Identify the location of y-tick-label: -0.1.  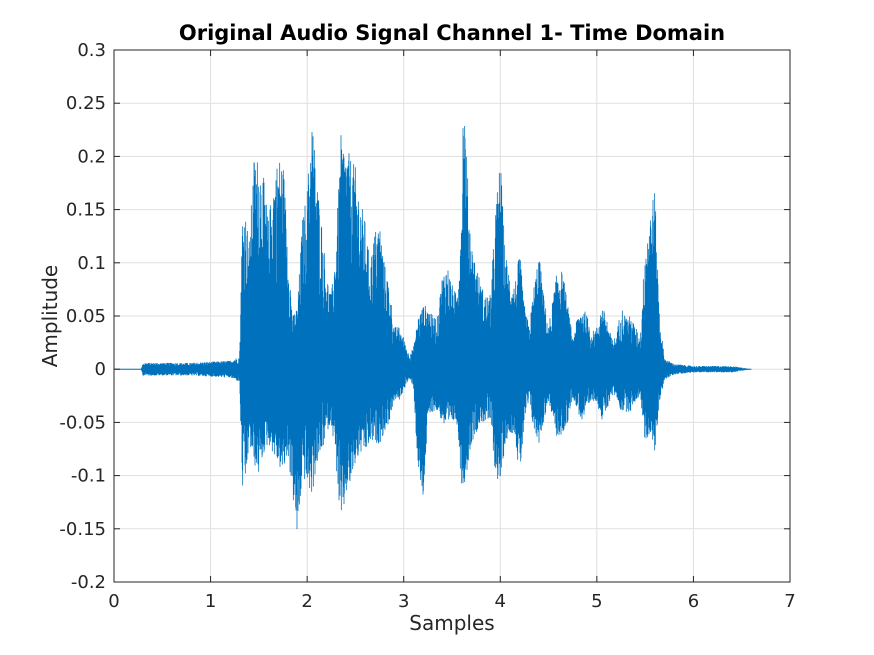
(88, 476).